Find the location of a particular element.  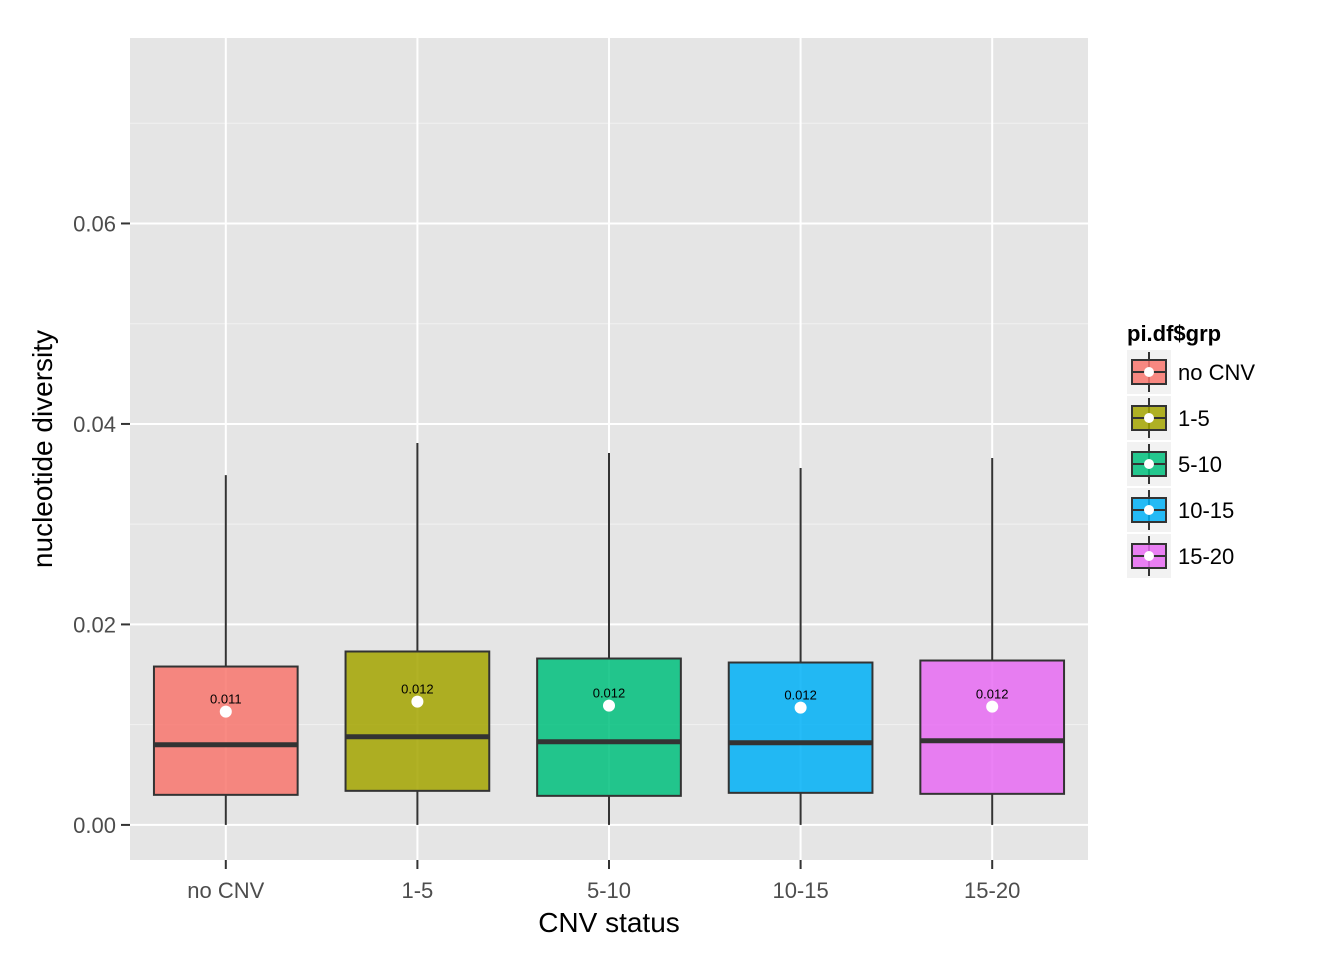

x-axis-title: CNV status is located at coordinates (609, 922).